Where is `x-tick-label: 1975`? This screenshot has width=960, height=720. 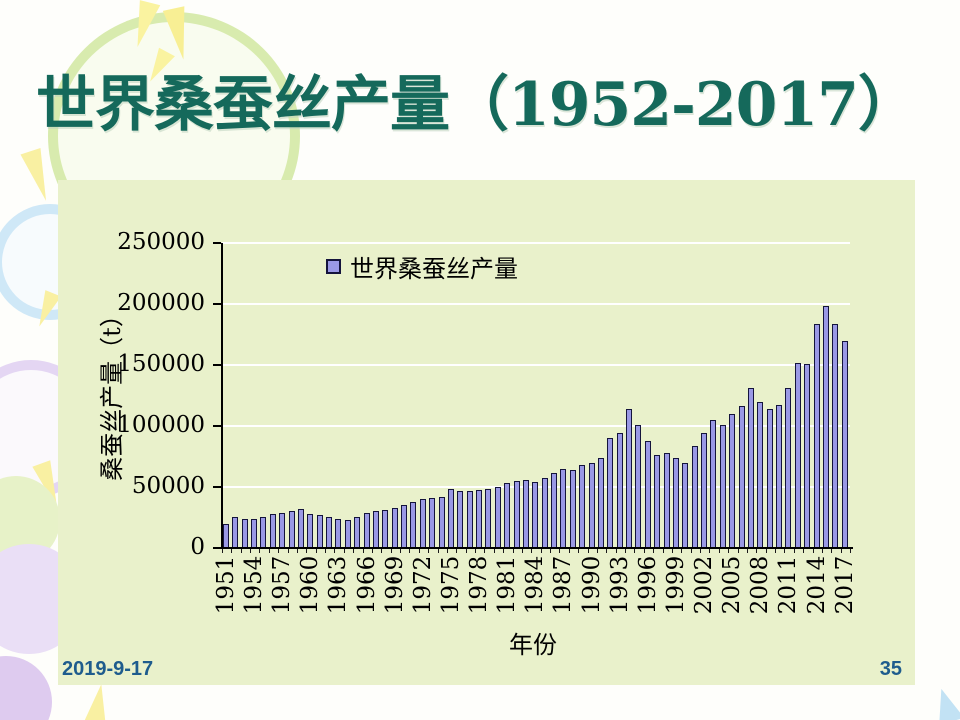 x-tick-label: 1975 is located at coordinates (450, 585).